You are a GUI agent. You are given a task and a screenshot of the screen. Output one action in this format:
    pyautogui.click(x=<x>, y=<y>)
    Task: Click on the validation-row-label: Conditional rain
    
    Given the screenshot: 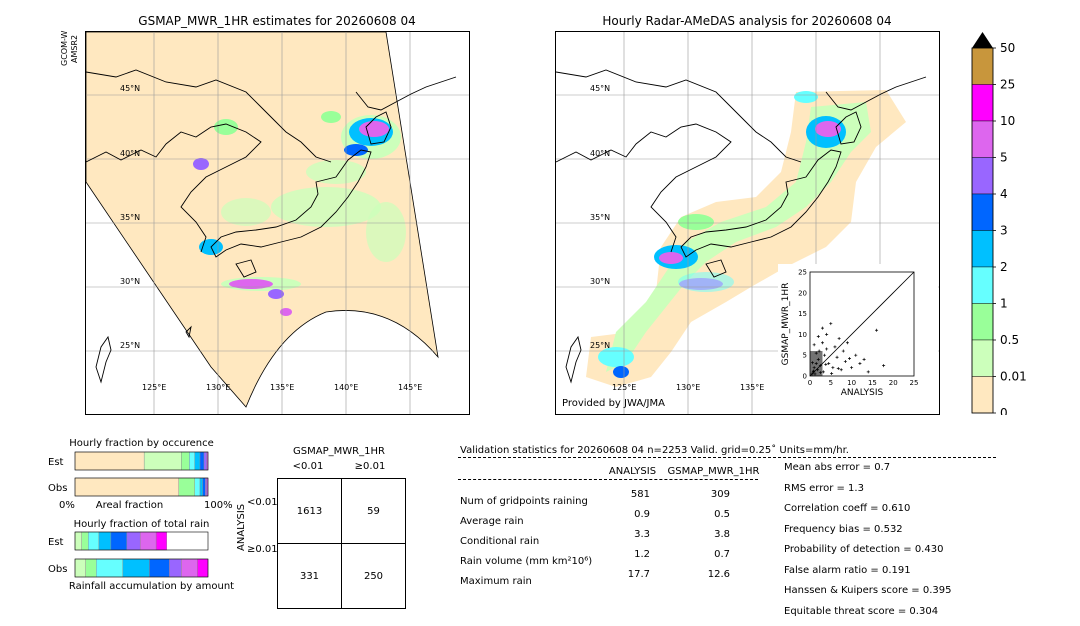 What is the action you would take?
    pyautogui.click(x=499, y=541)
    